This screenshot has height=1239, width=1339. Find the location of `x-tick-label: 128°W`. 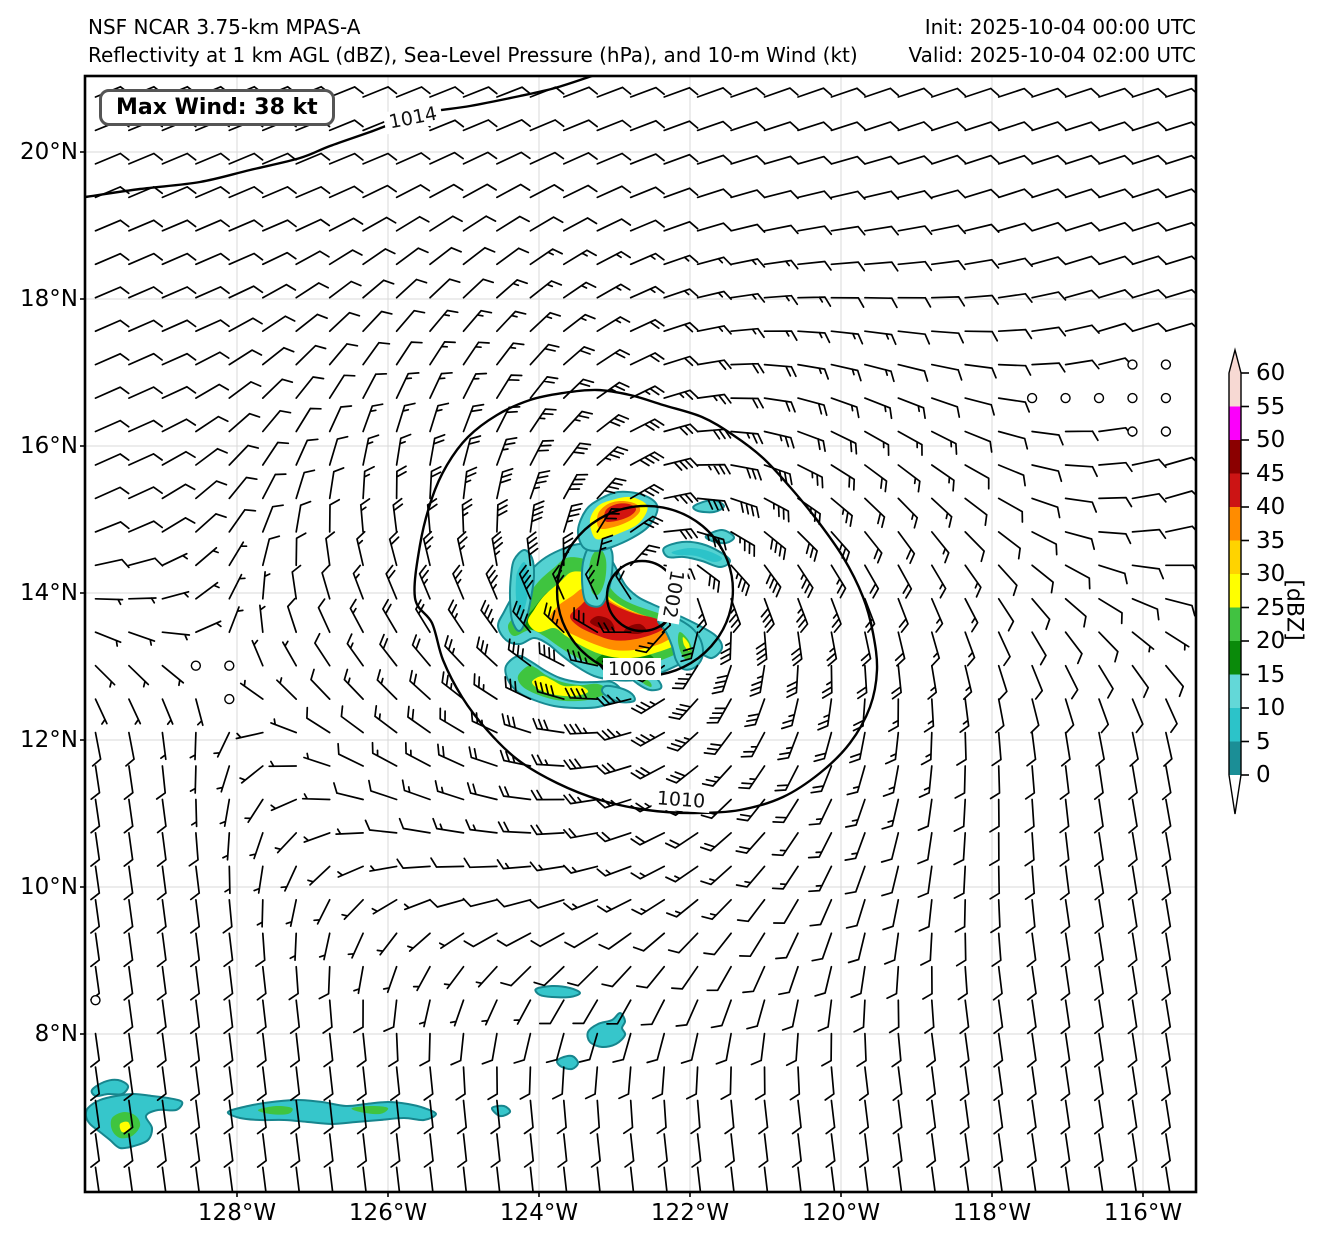

x-tick-label: 128°W is located at coordinates (237, 1213).